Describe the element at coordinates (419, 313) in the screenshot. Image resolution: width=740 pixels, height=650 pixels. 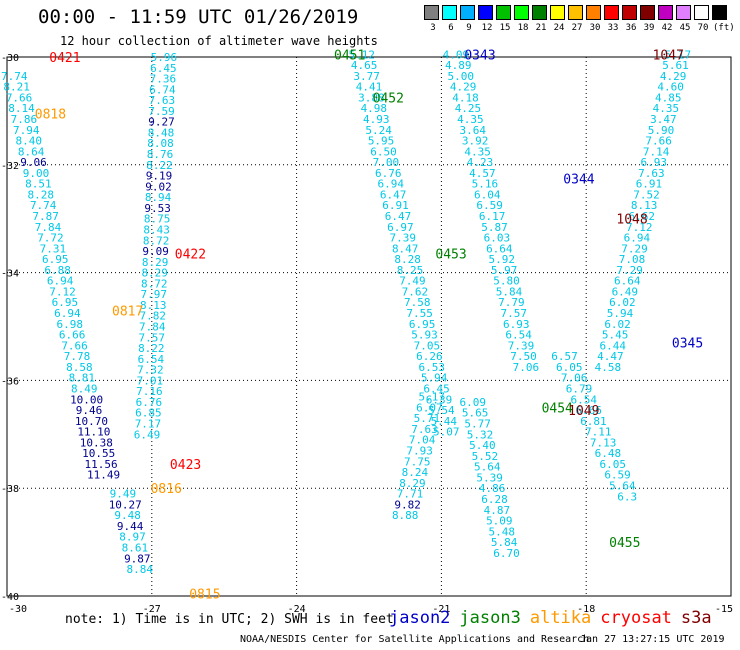
I see `swh-point: 7.55` at that location.